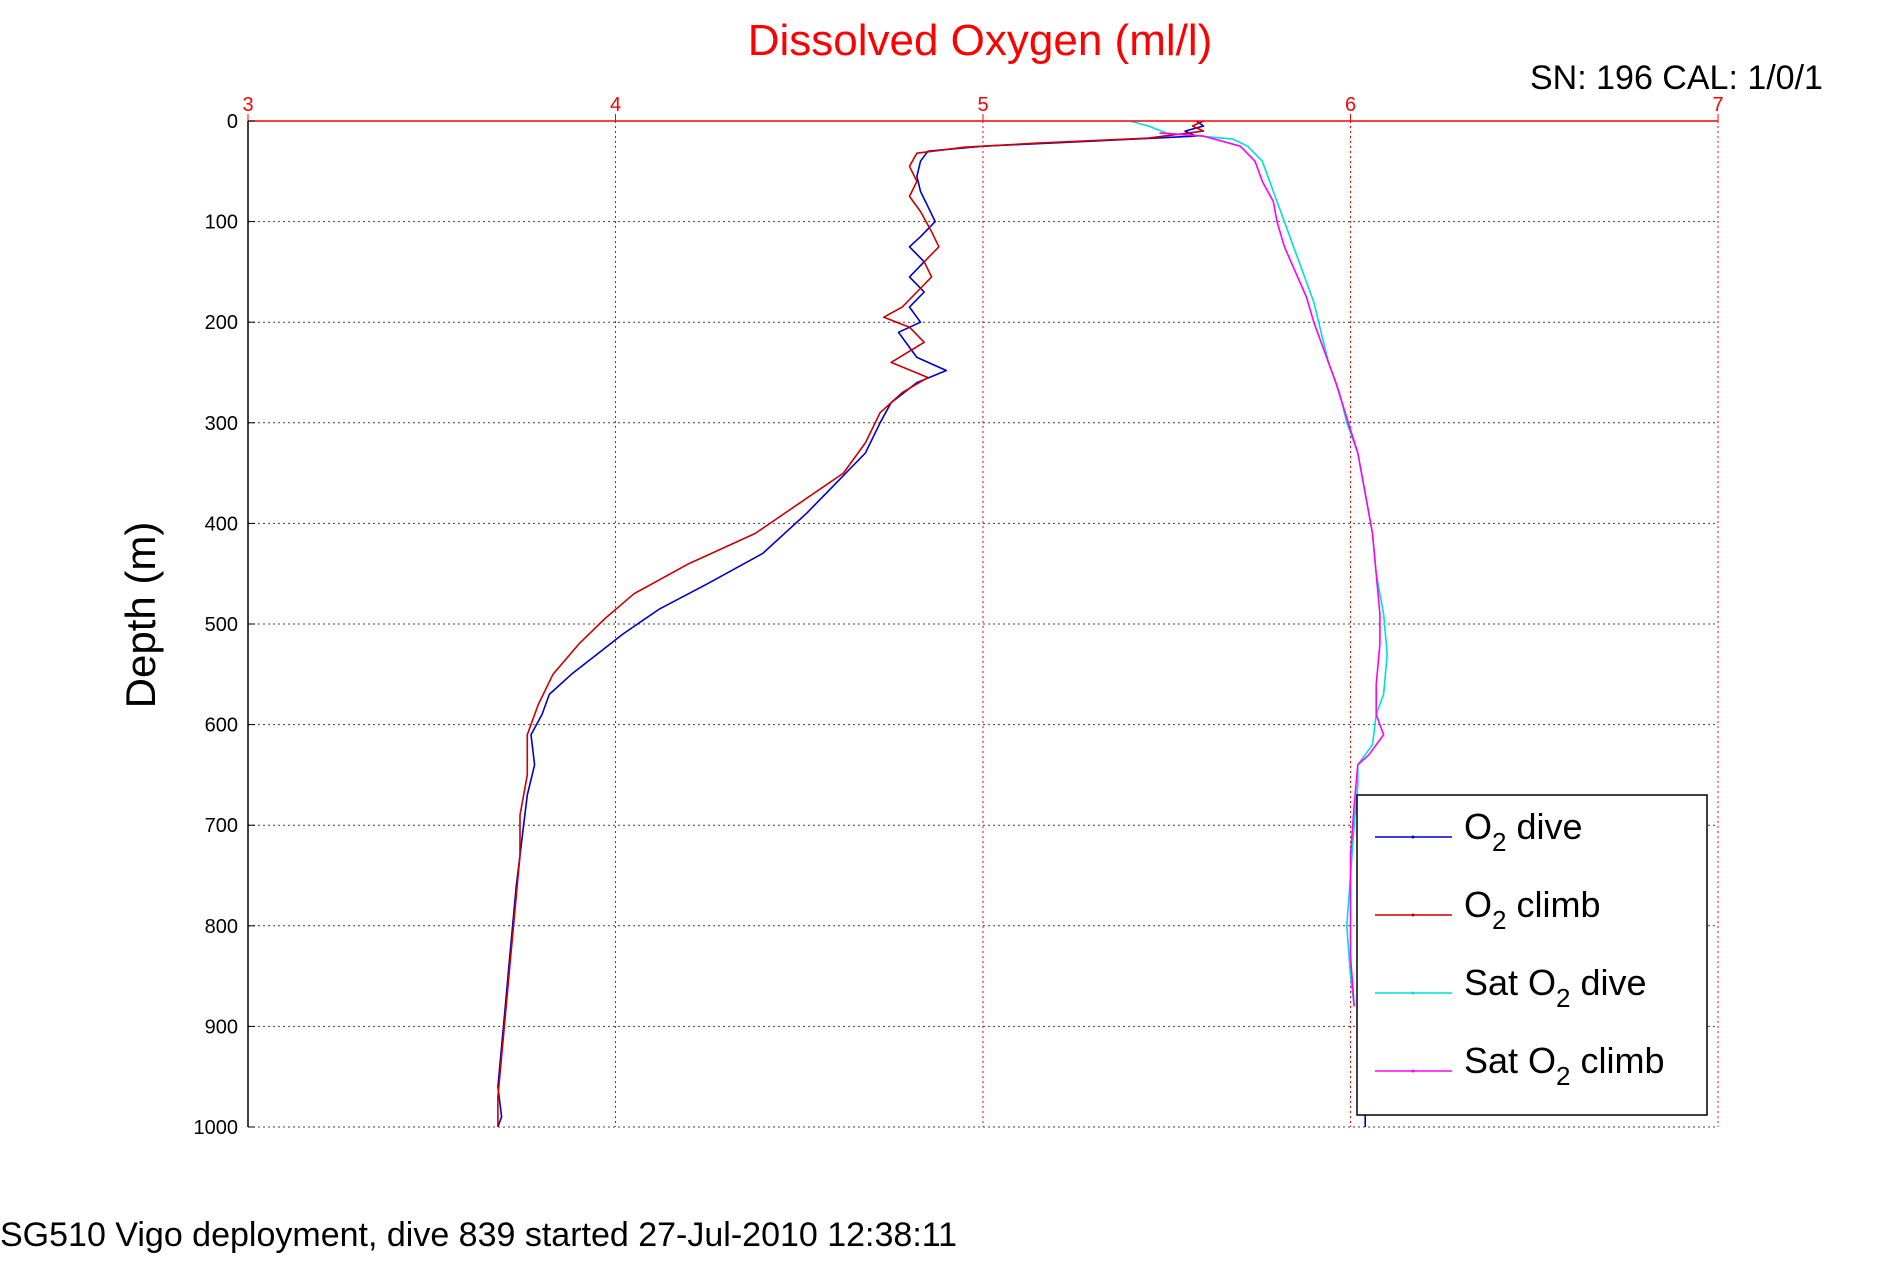 The width and height of the screenshot is (1891, 1262). What do you see at coordinates (221, 726) in the screenshot?
I see `y-tick-label-6: 600` at bounding box center [221, 726].